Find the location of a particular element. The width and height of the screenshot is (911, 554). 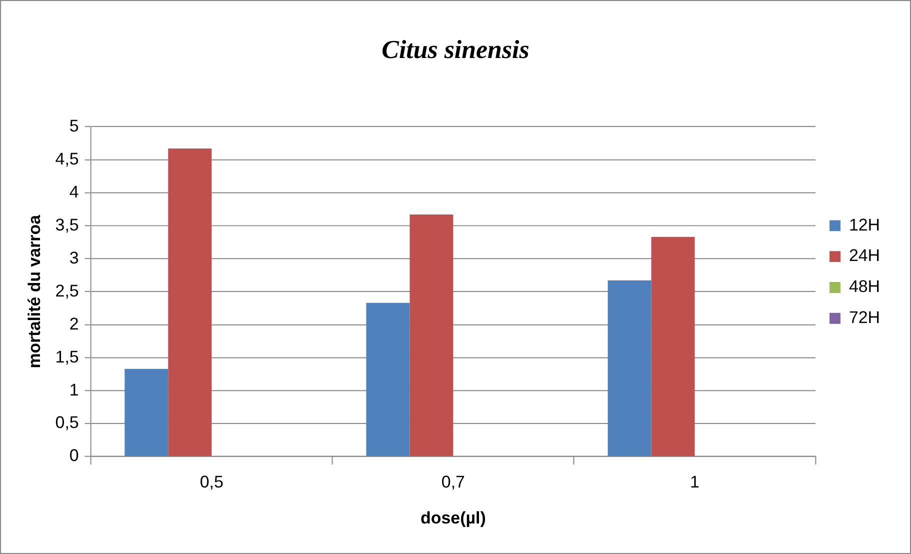

y-tick-label: 3 is located at coordinates (74, 258).